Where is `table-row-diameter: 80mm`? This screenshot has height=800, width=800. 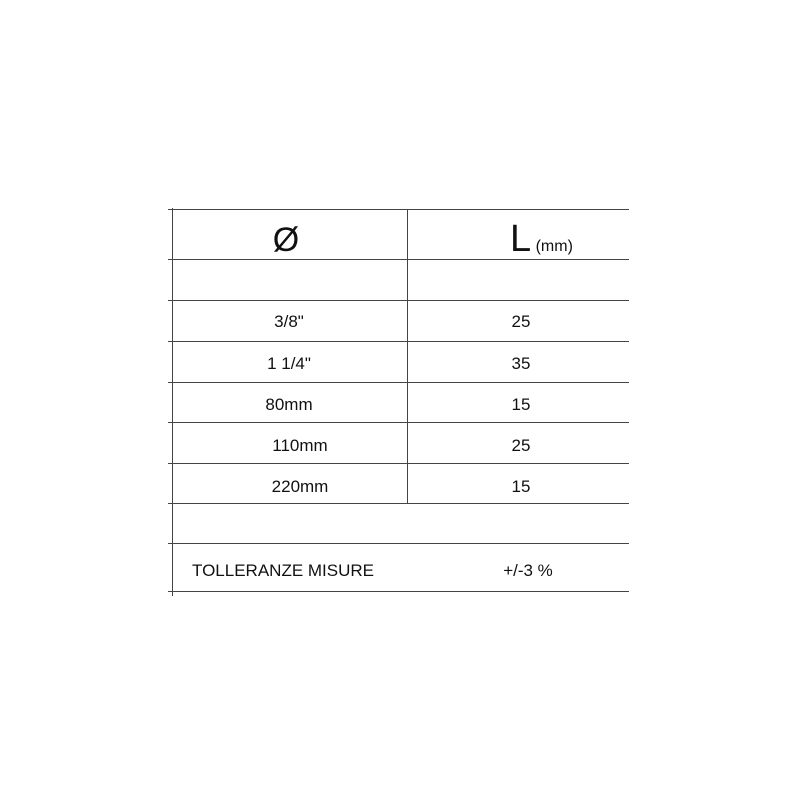
table-row-diameter: 80mm is located at coordinates (289, 404).